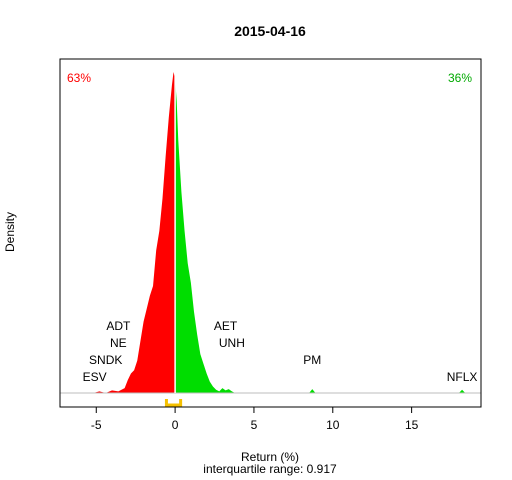  What do you see at coordinates (270, 469) in the screenshot?
I see `iqr-subtitle: interquartile range: 0.917` at bounding box center [270, 469].